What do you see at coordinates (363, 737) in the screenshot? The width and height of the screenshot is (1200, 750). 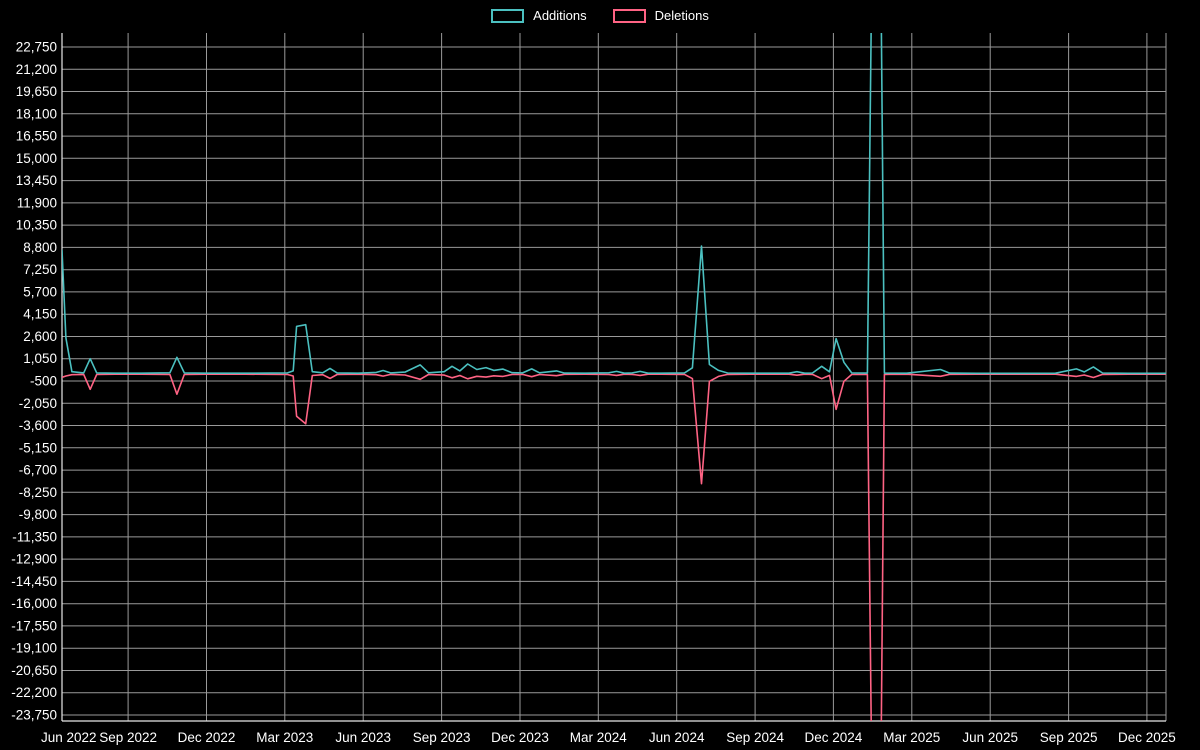 I see `x-tick-label: Jun 2023` at bounding box center [363, 737].